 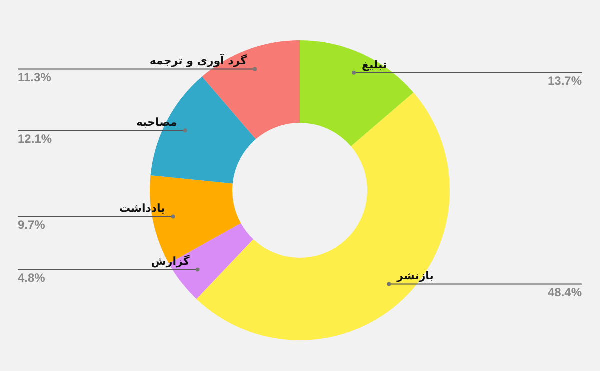 What do you see at coordinates (32, 278) in the screenshot?
I see `data-label: 4.8%` at bounding box center [32, 278].